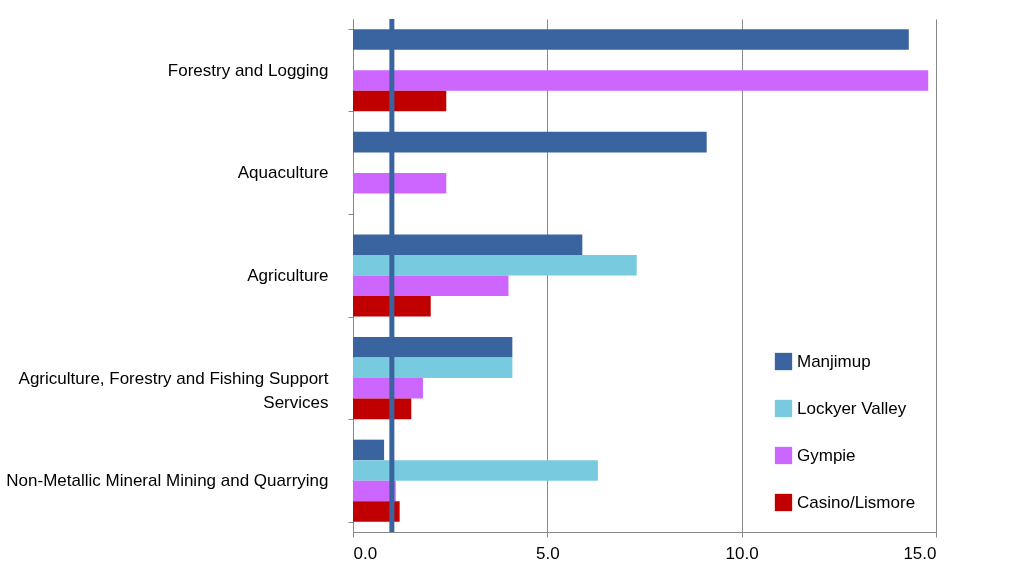 This screenshot has width=1022, height=565. What do you see at coordinates (248, 70) in the screenshot?
I see `y-tick-label: Forestry and Logging` at bounding box center [248, 70].